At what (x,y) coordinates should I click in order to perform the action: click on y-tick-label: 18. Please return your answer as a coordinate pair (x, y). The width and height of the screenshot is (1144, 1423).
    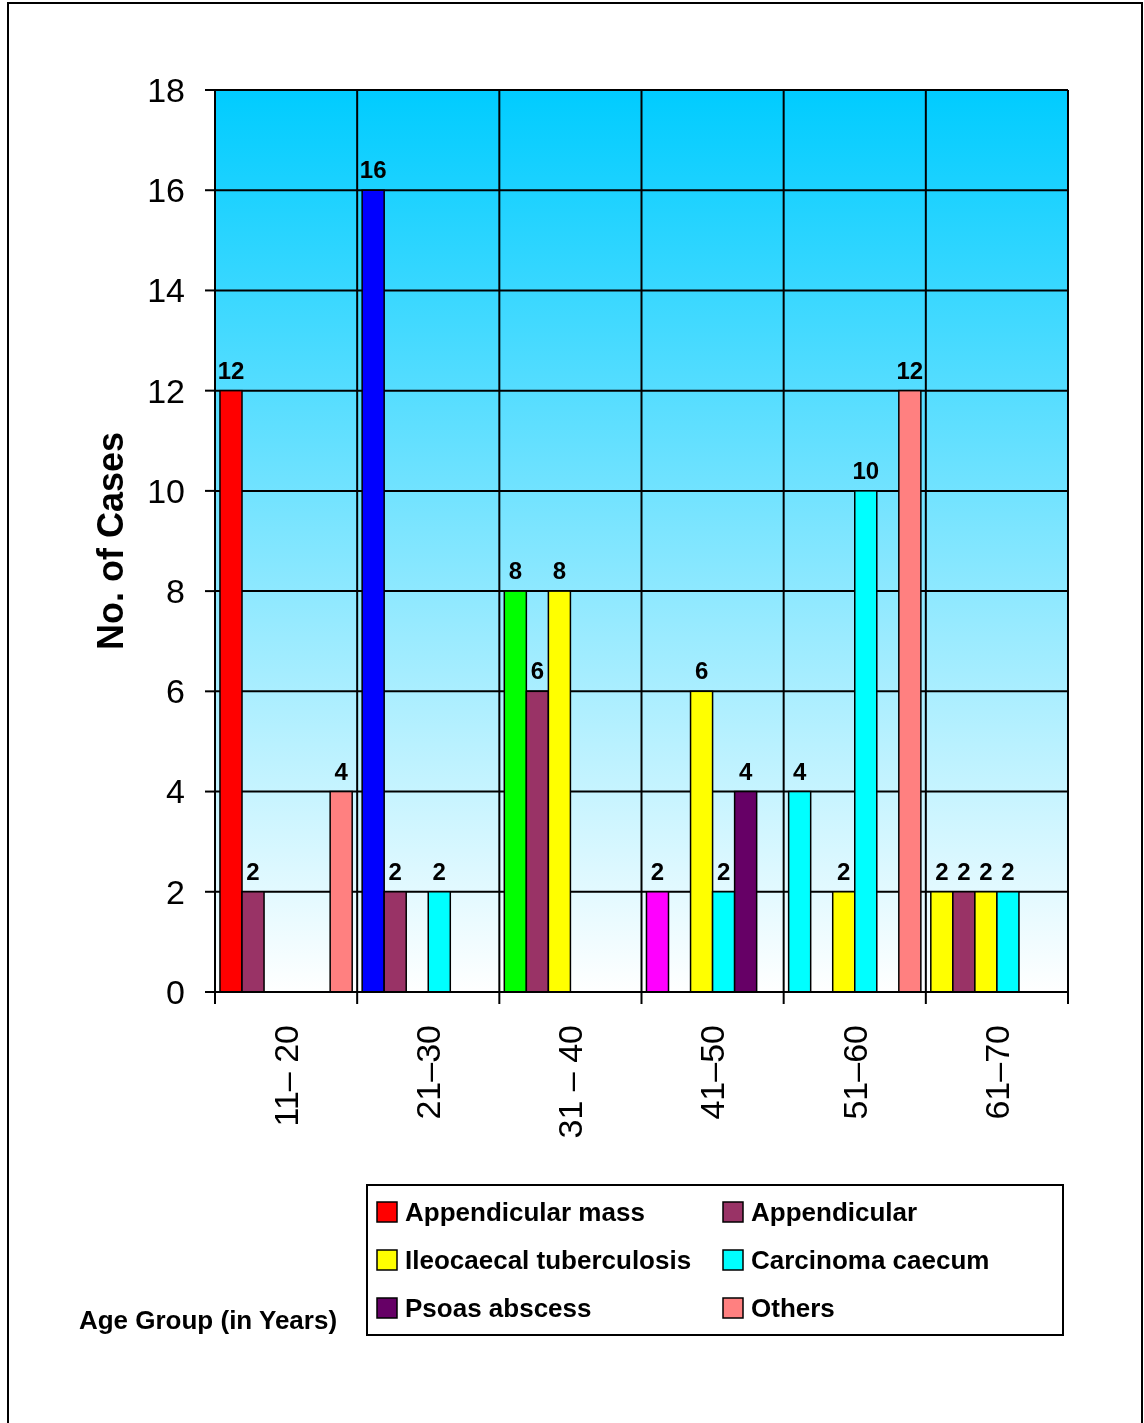
    Looking at the image, I should click on (166, 89).